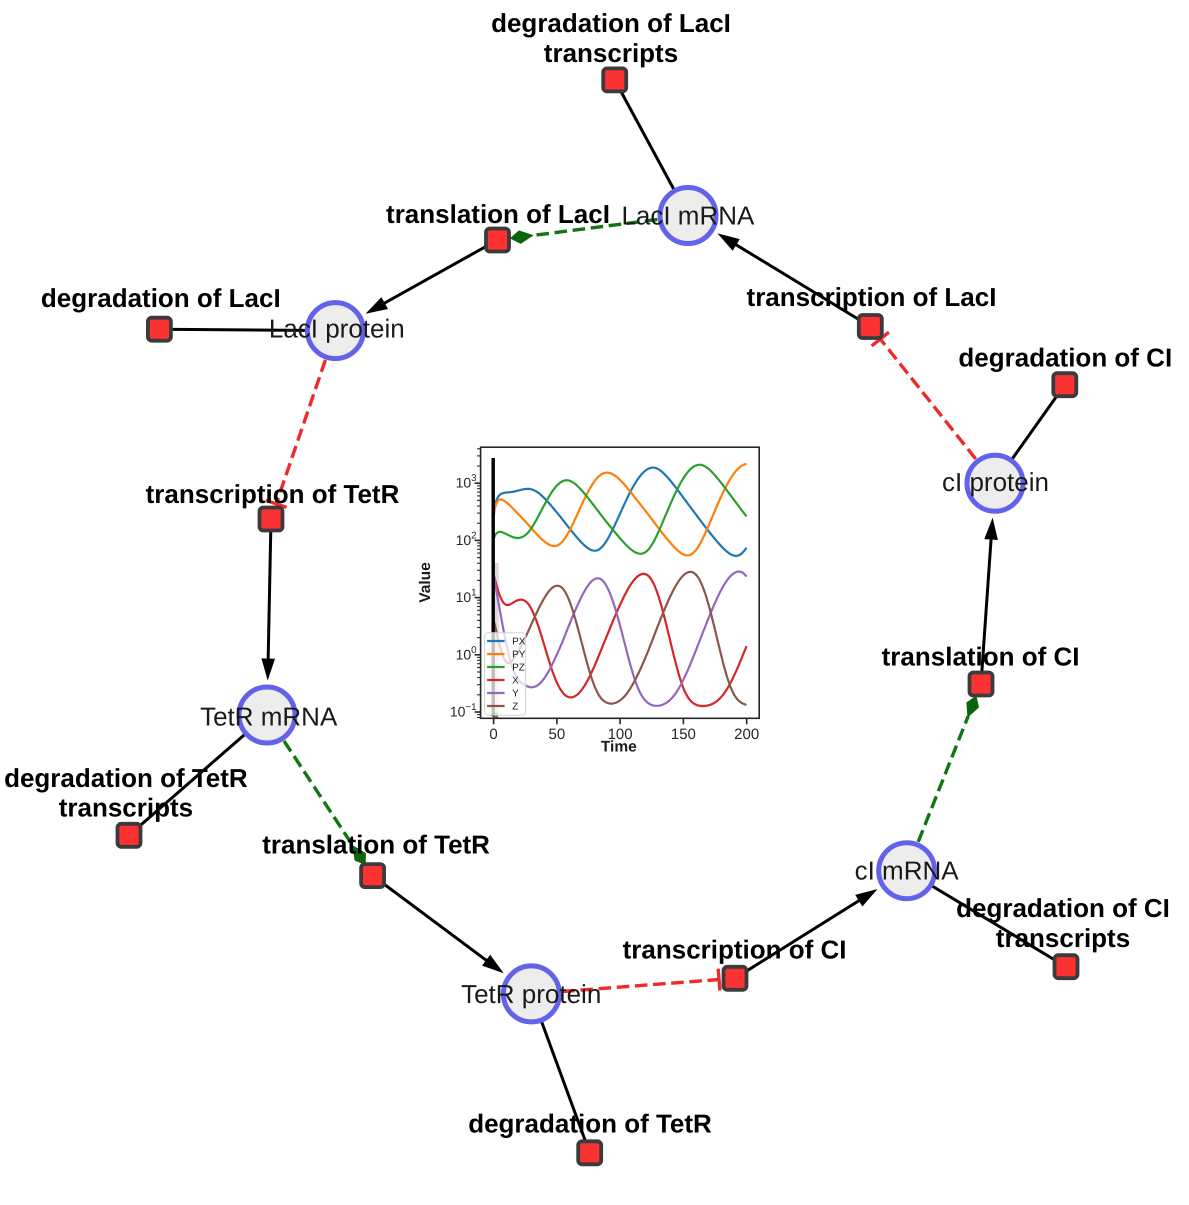 This screenshot has width=1189, height=1205. I want to click on svg-text: translation of TetR, so click(376, 845).